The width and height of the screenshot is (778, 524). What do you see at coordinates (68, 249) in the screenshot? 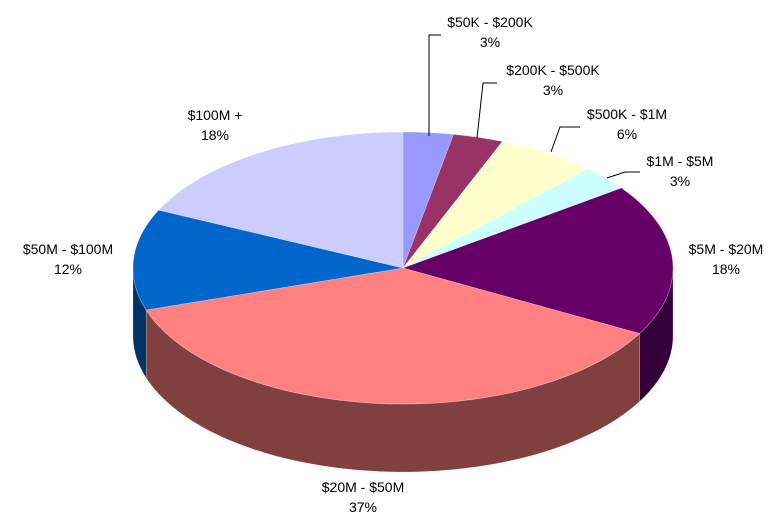
I see `slice-label-50m-100m: $50M - $100M` at bounding box center [68, 249].